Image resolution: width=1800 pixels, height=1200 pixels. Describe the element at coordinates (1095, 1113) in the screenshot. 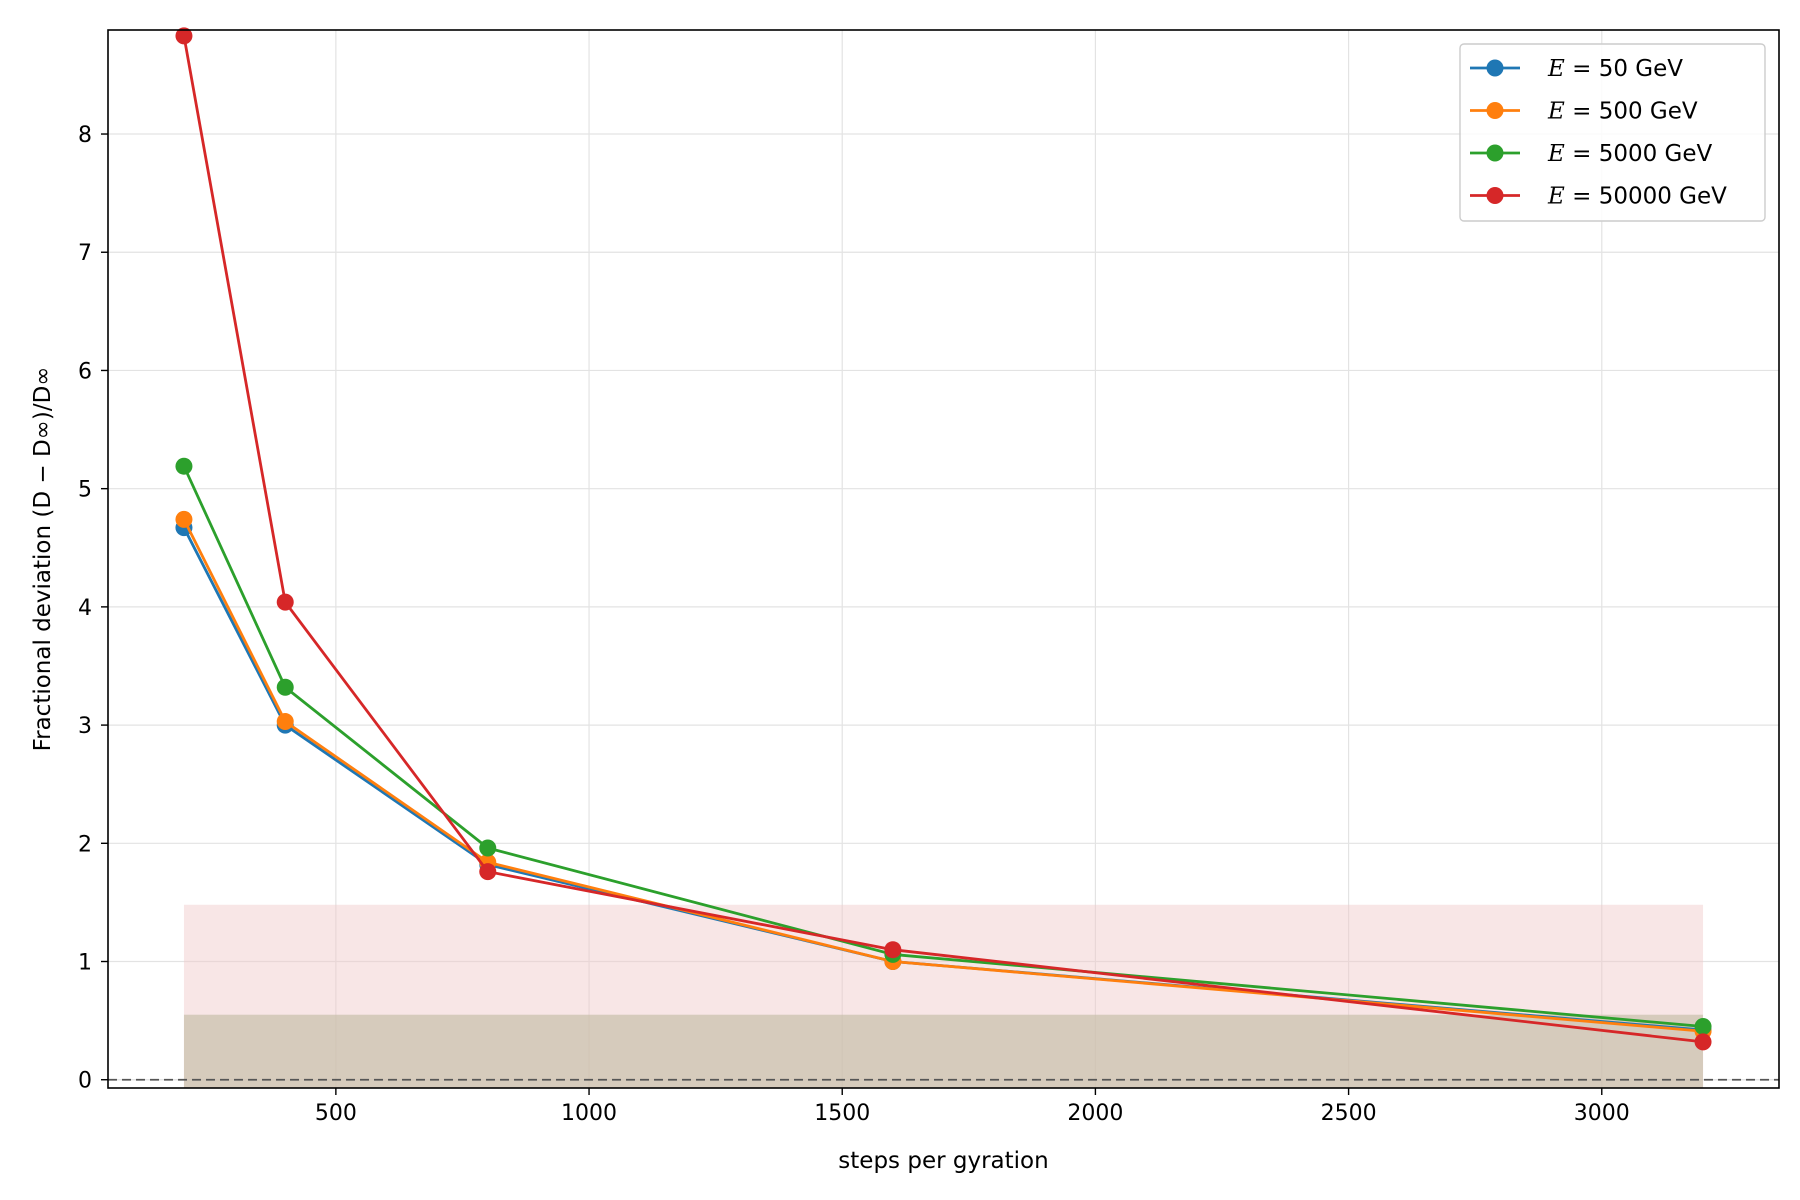

I see `x-tick-label: 2000` at that location.